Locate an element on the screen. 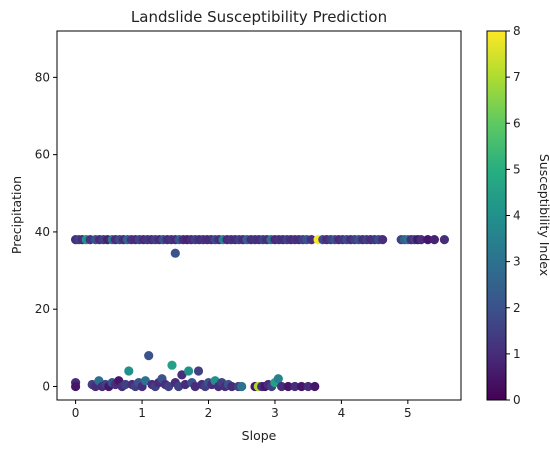 This screenshot has height=450, width=550. colorbar-tick-label: 1 is located at coordinates (517, 354).